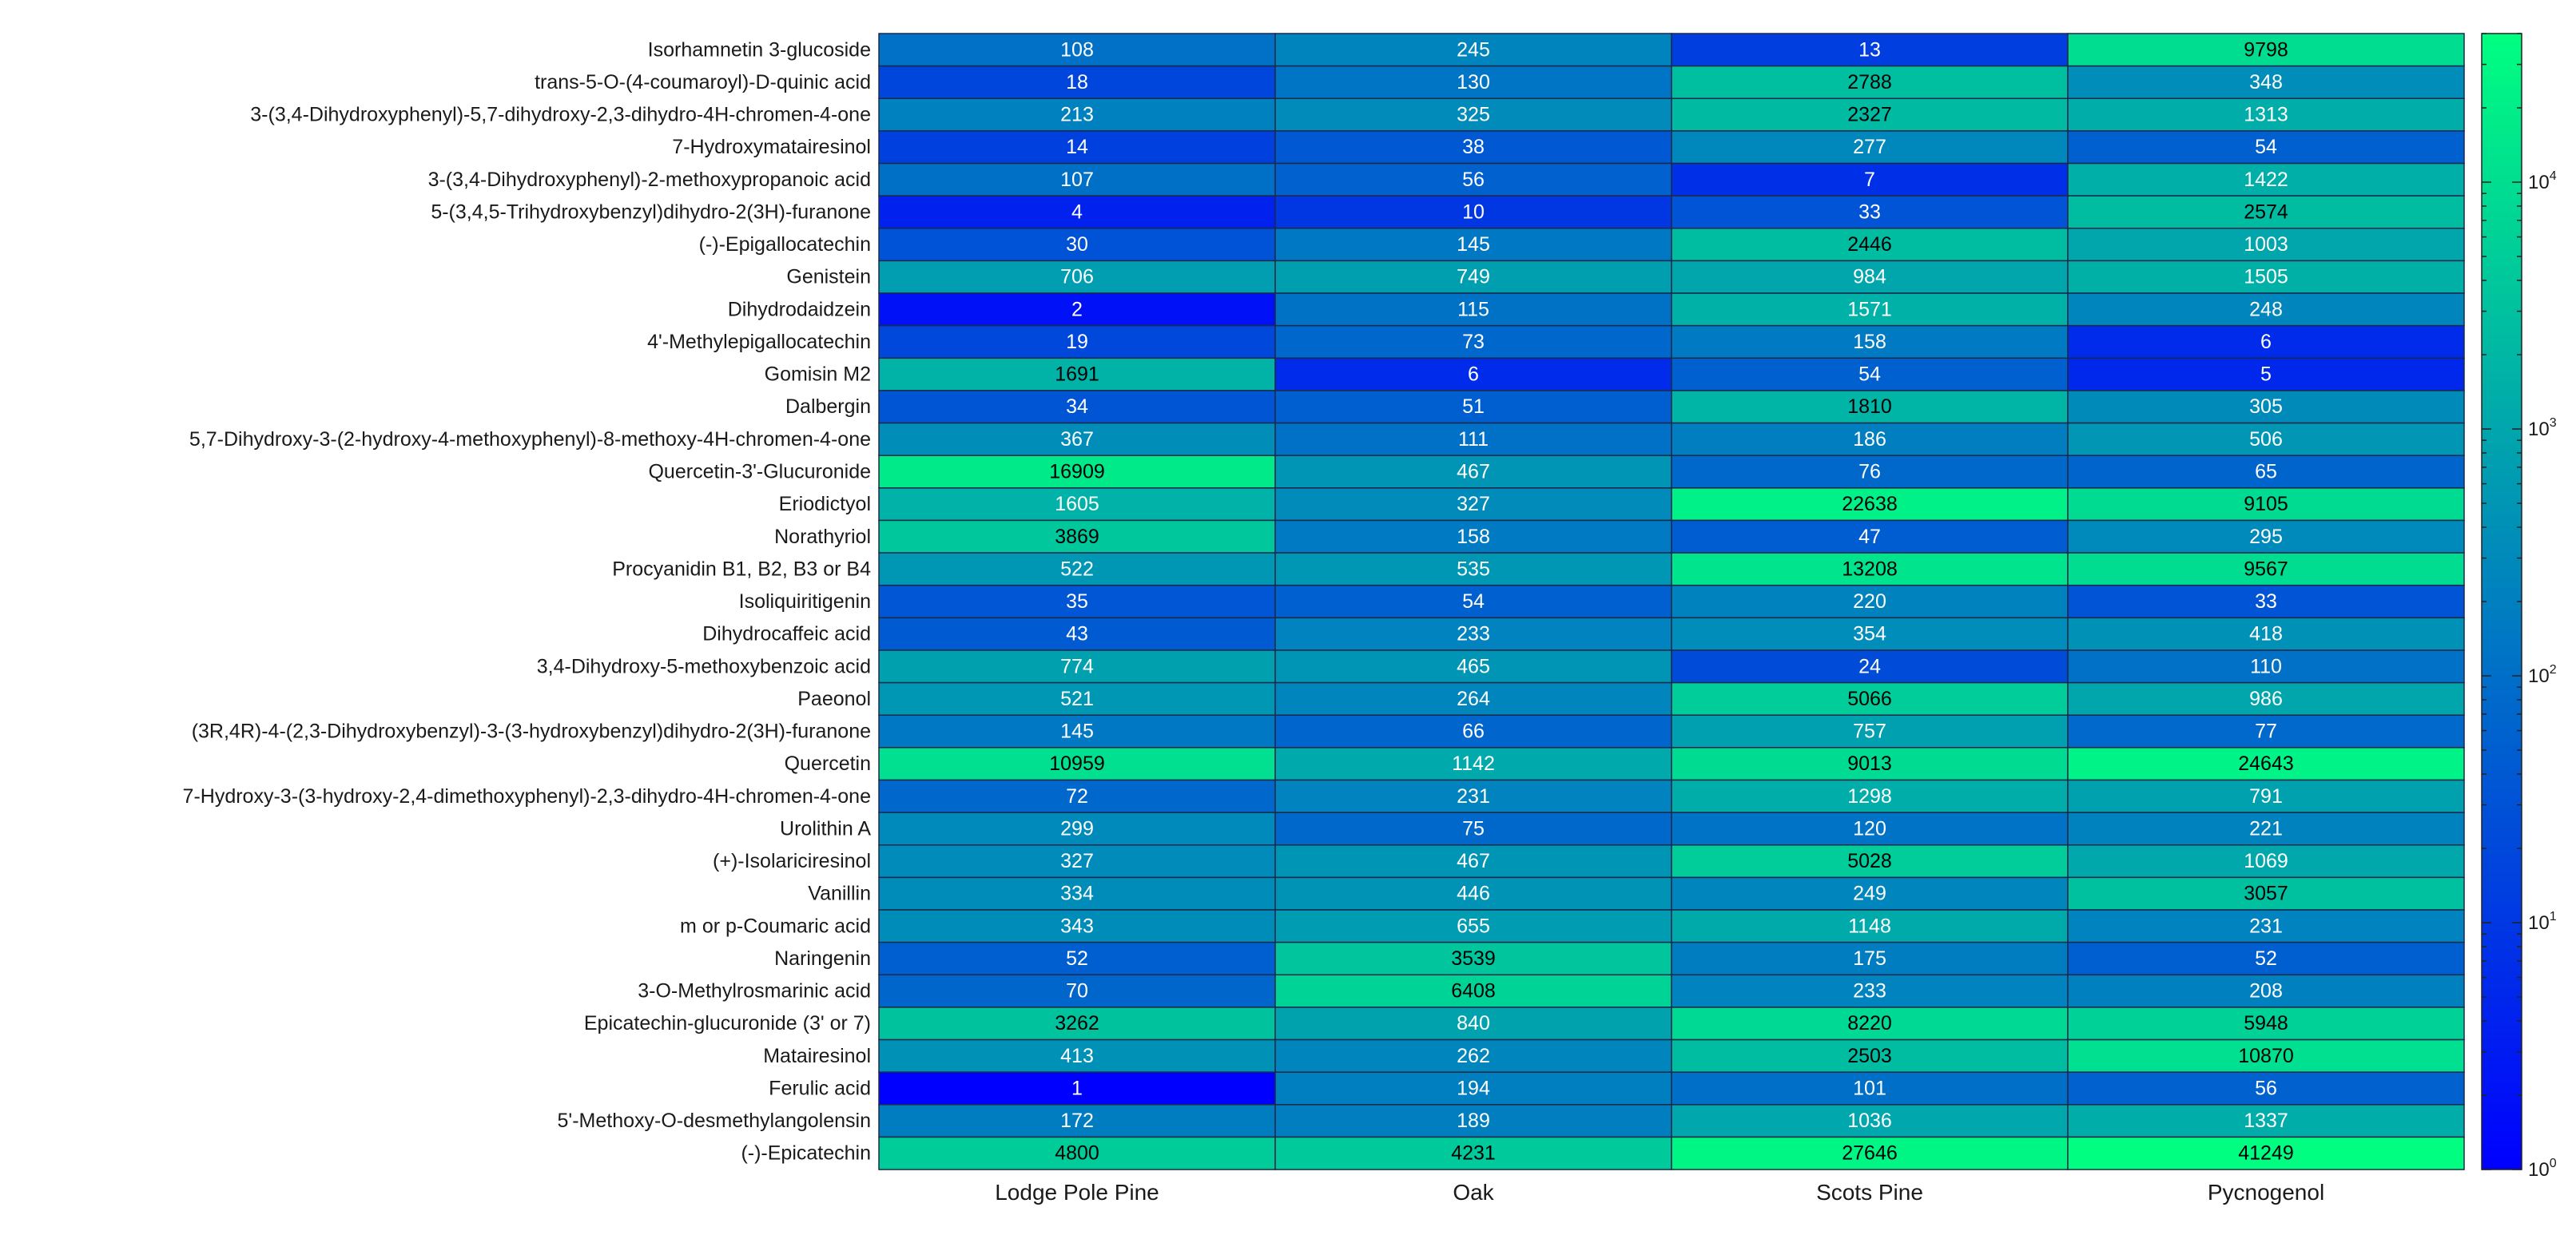 Image resolution: width=2576 pixels, height=1239 pixels. I want to click on cell-value-label: 8220, so click(1869, 1023).